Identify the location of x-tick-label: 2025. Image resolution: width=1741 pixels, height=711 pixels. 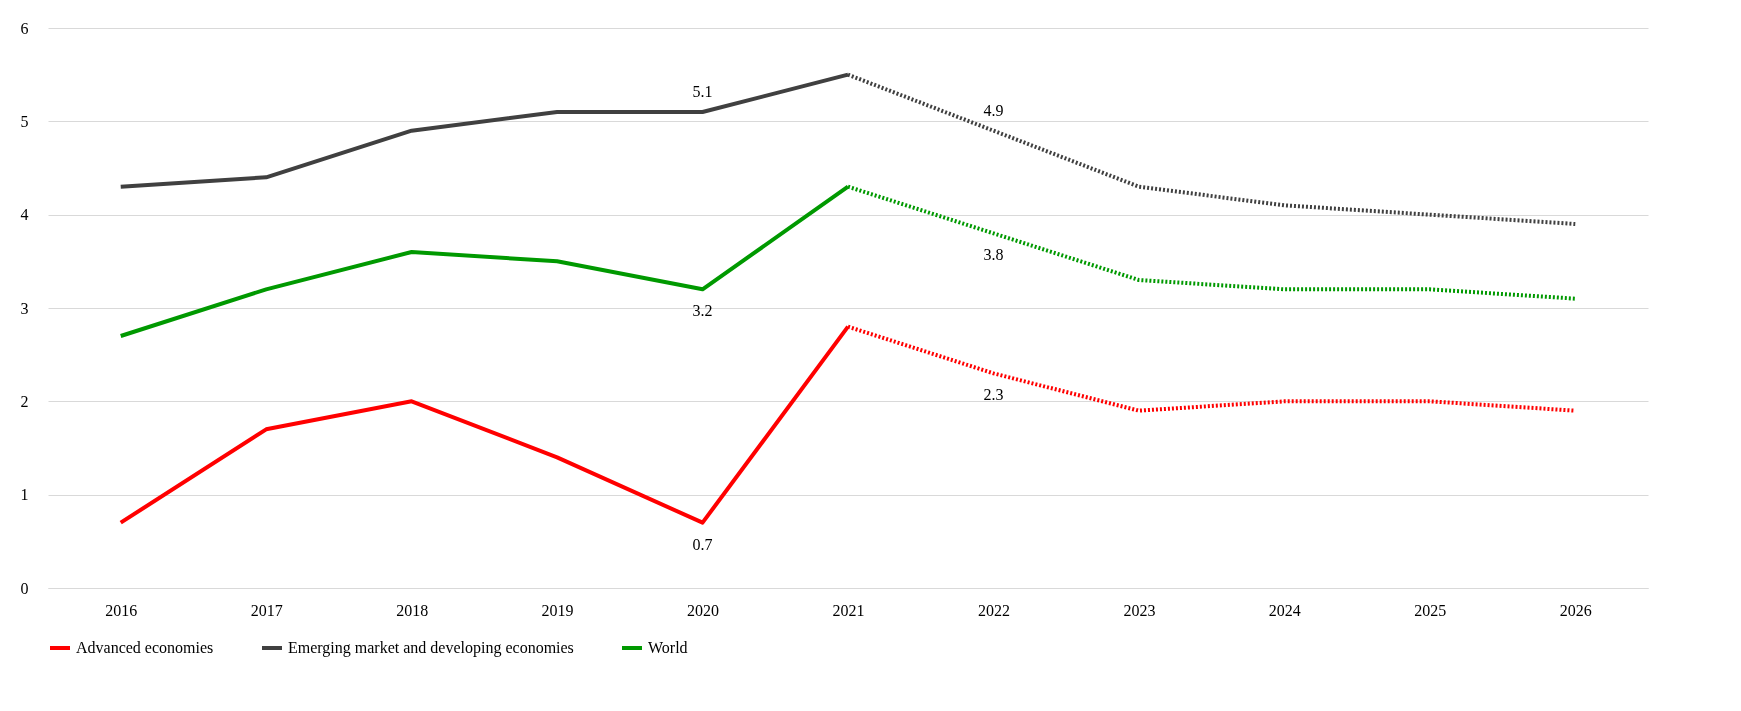
(1430, 610).